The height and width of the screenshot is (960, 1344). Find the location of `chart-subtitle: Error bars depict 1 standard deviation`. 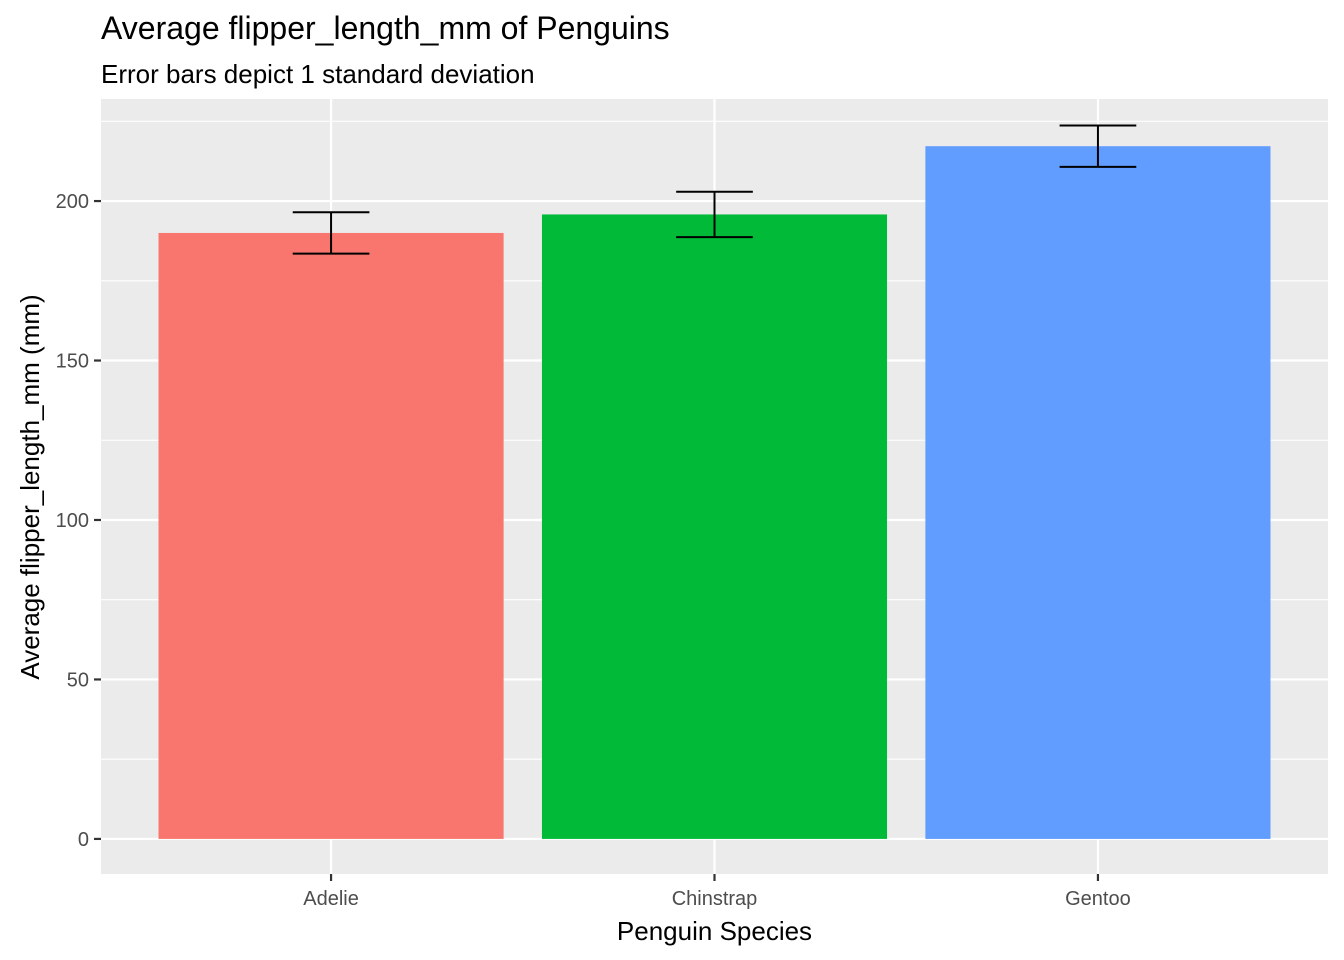

chart-subtitle: Error bars depict 1 standard deviation is located at coordinates (318, 74).